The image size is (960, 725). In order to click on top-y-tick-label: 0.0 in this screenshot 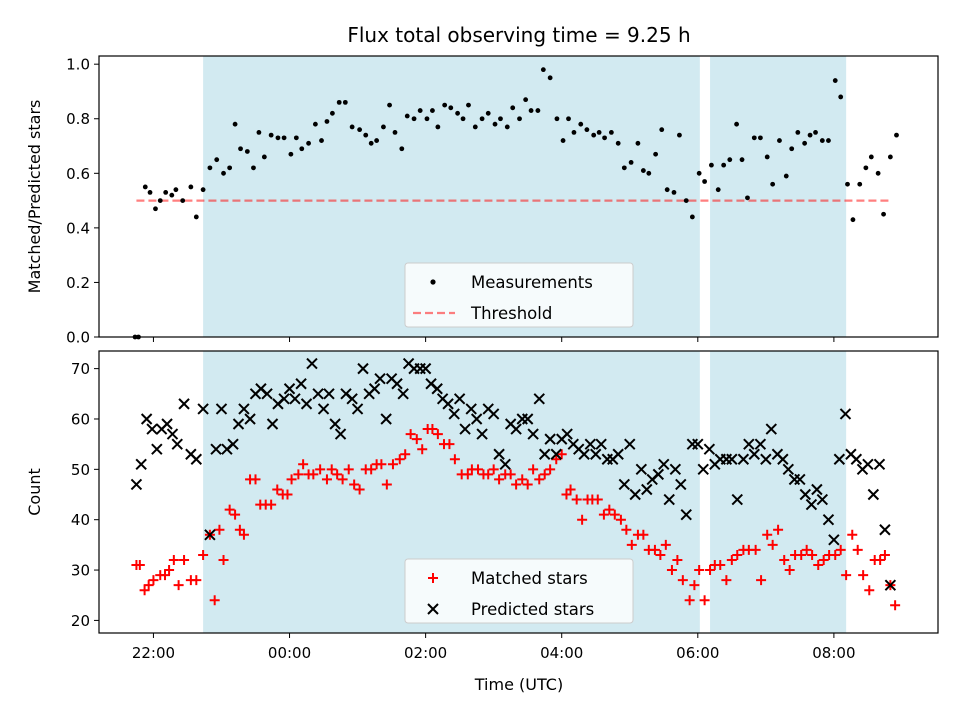, I will do `click(78, 338)`.